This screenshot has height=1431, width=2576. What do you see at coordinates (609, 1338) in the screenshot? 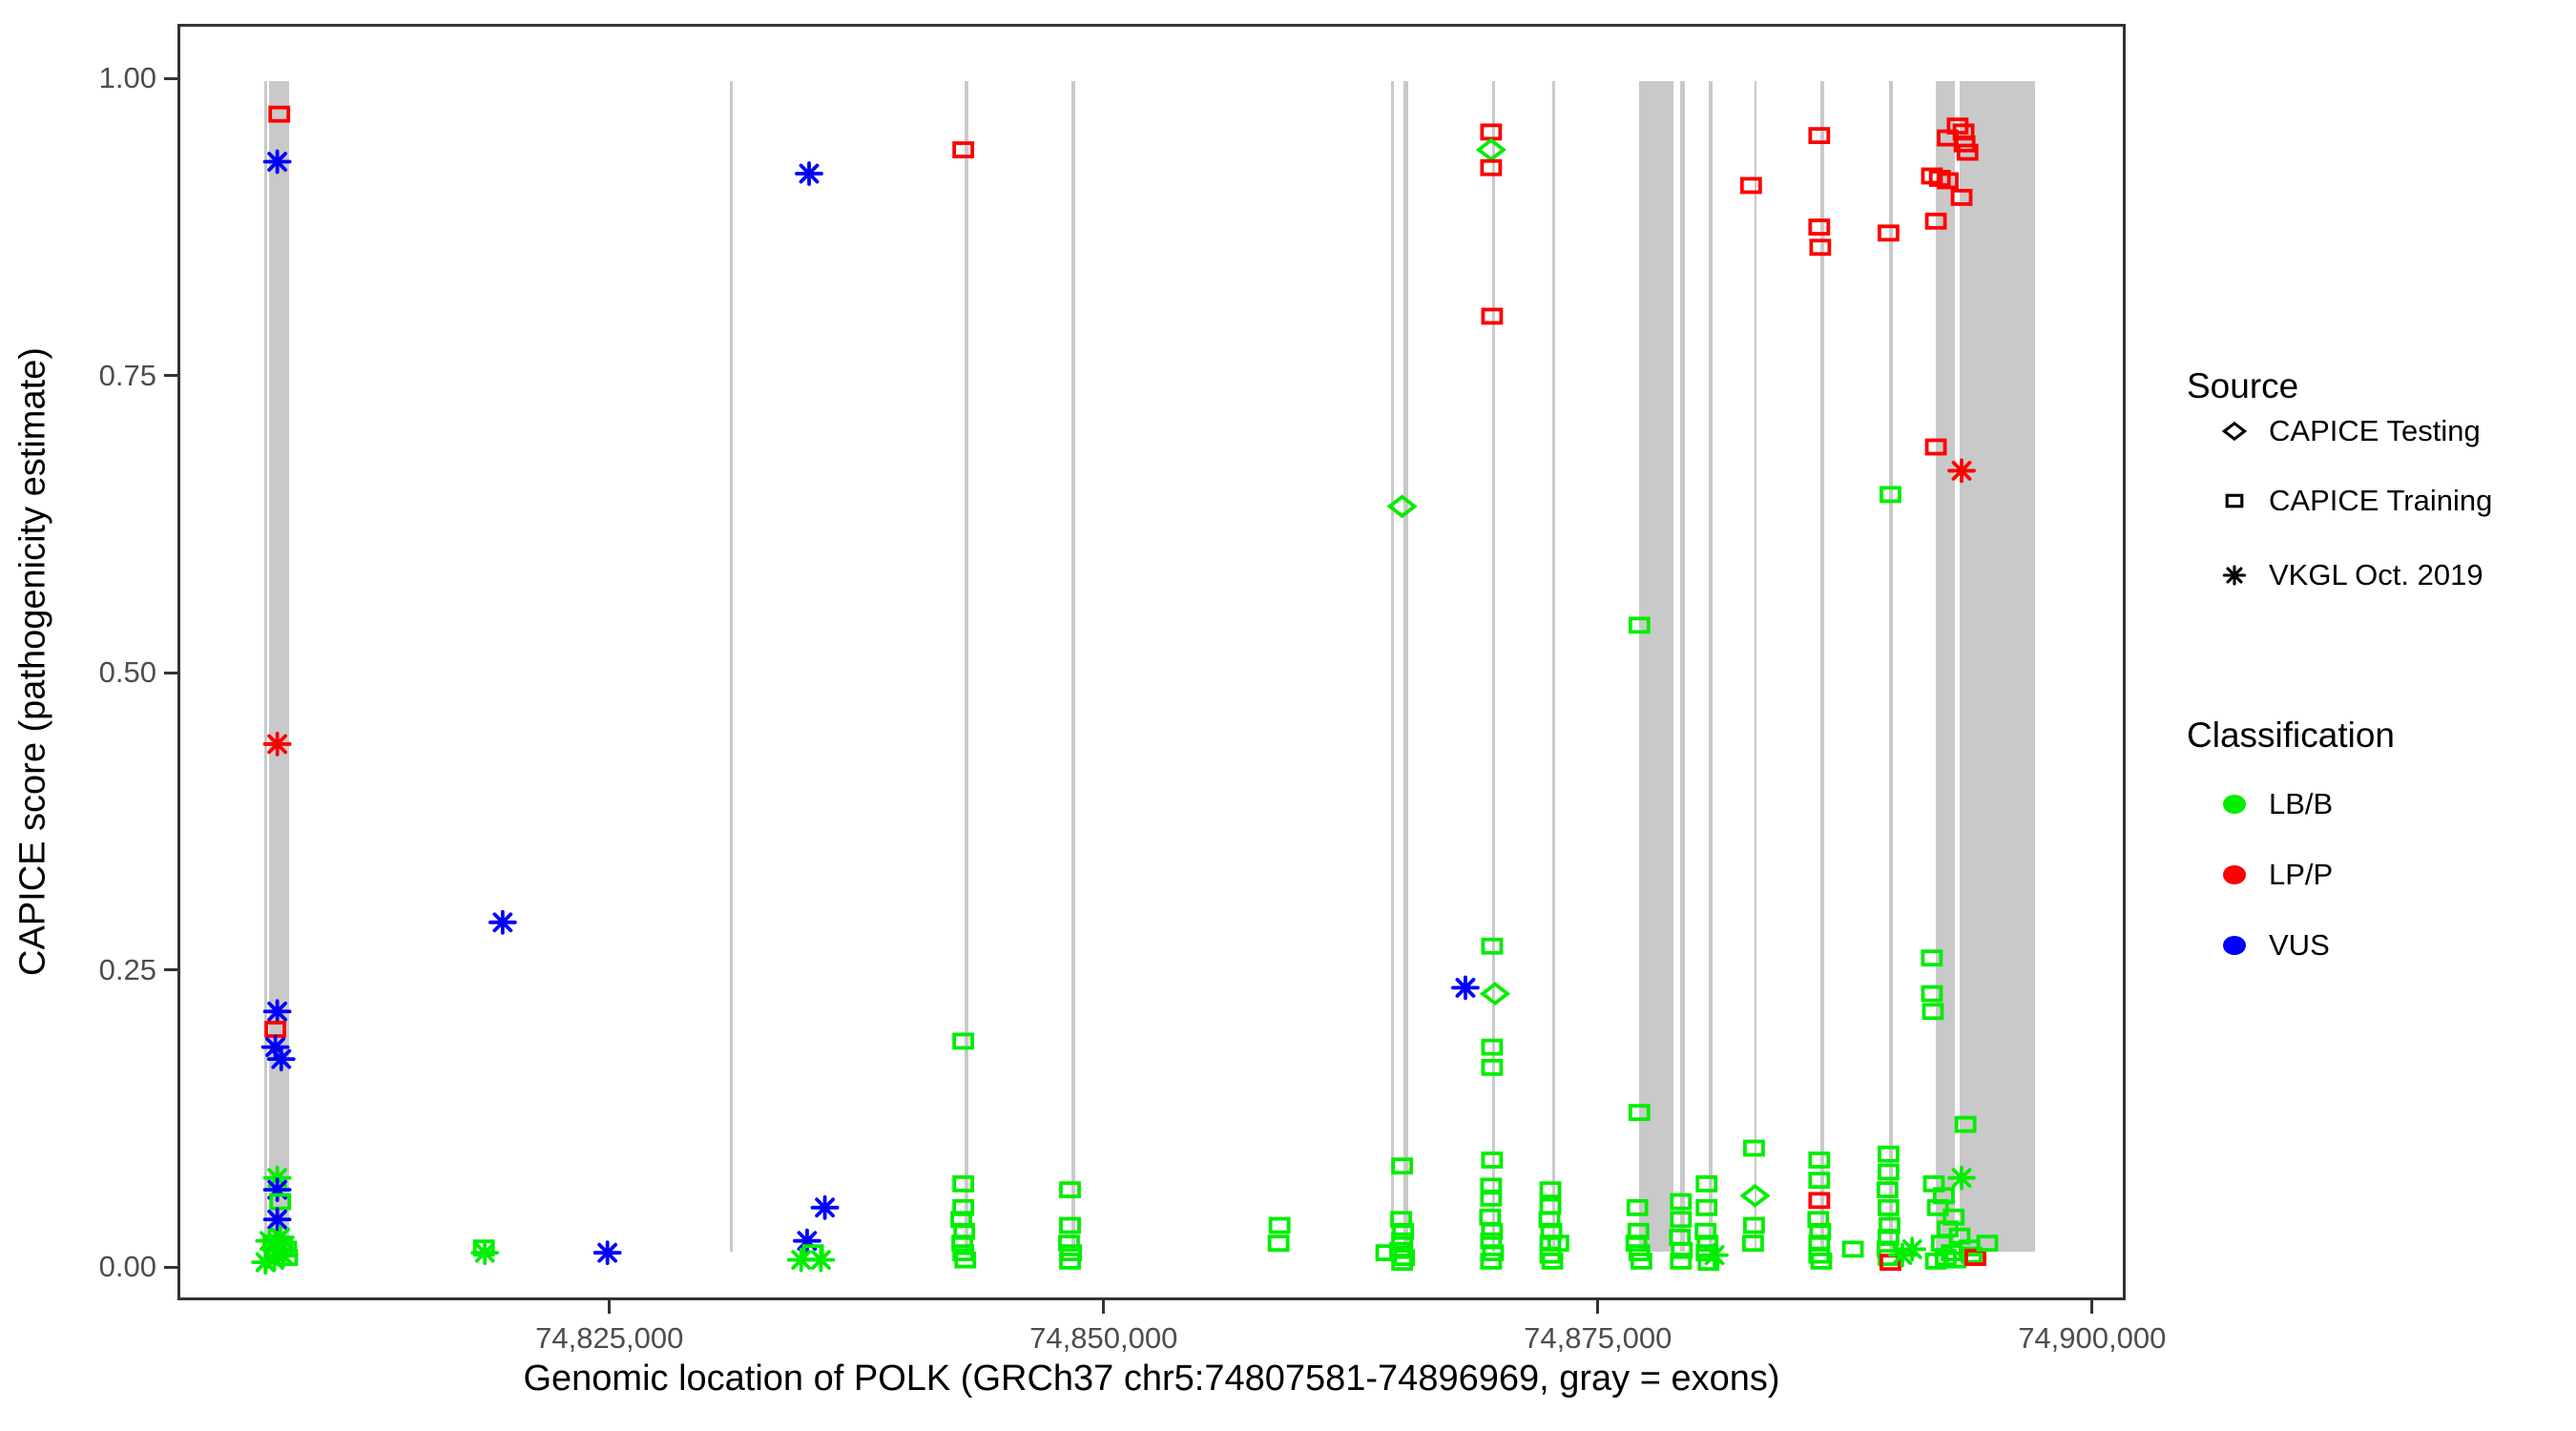
I see `x-tick-label: 74,825,000` at bounding box center [609, 1338].